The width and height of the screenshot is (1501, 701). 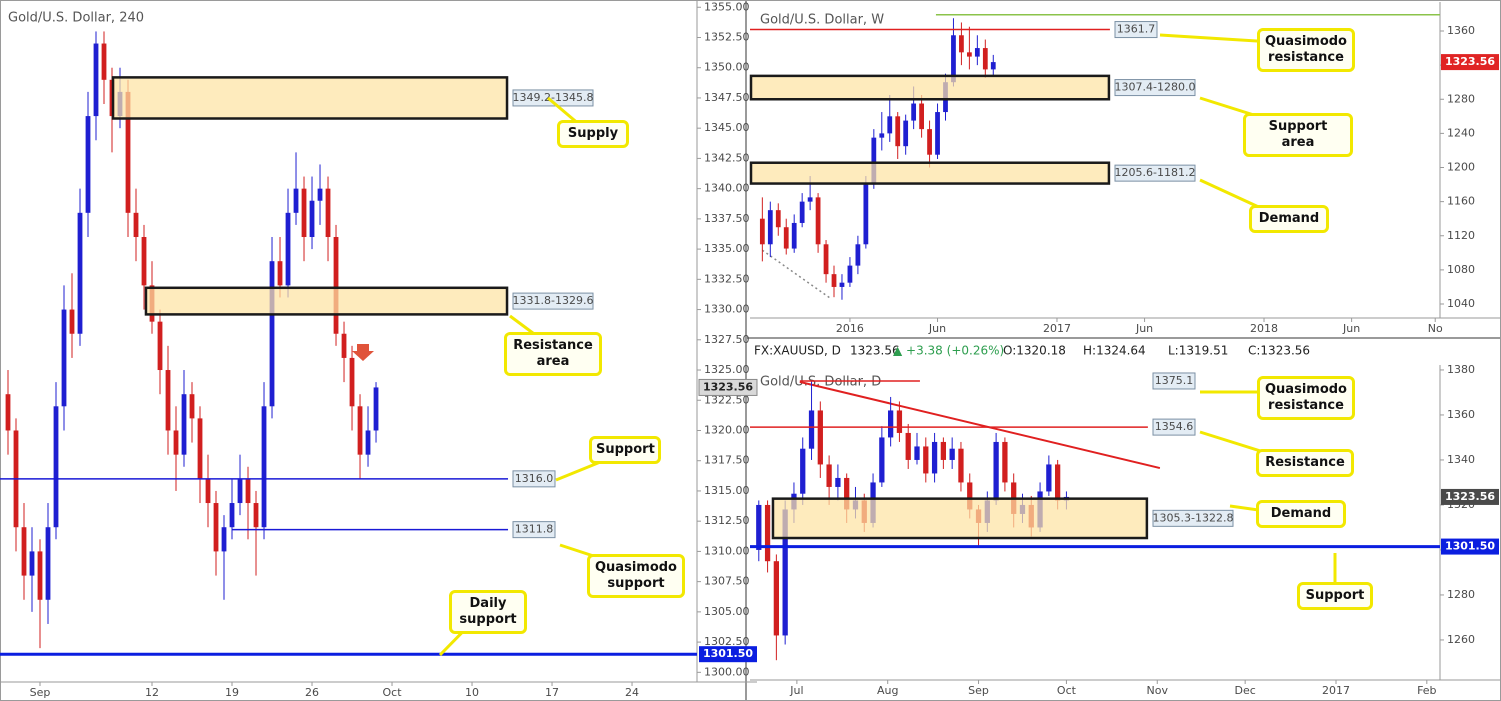 I want to click on info-low: L:1319.51, so click(x=1198, y=351).